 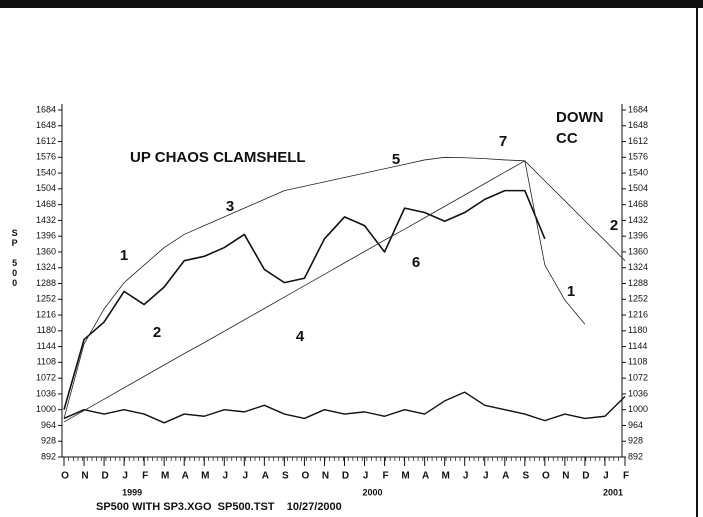 I want to click on y-tick-label-left: 1576, so click(x=46, y=157).